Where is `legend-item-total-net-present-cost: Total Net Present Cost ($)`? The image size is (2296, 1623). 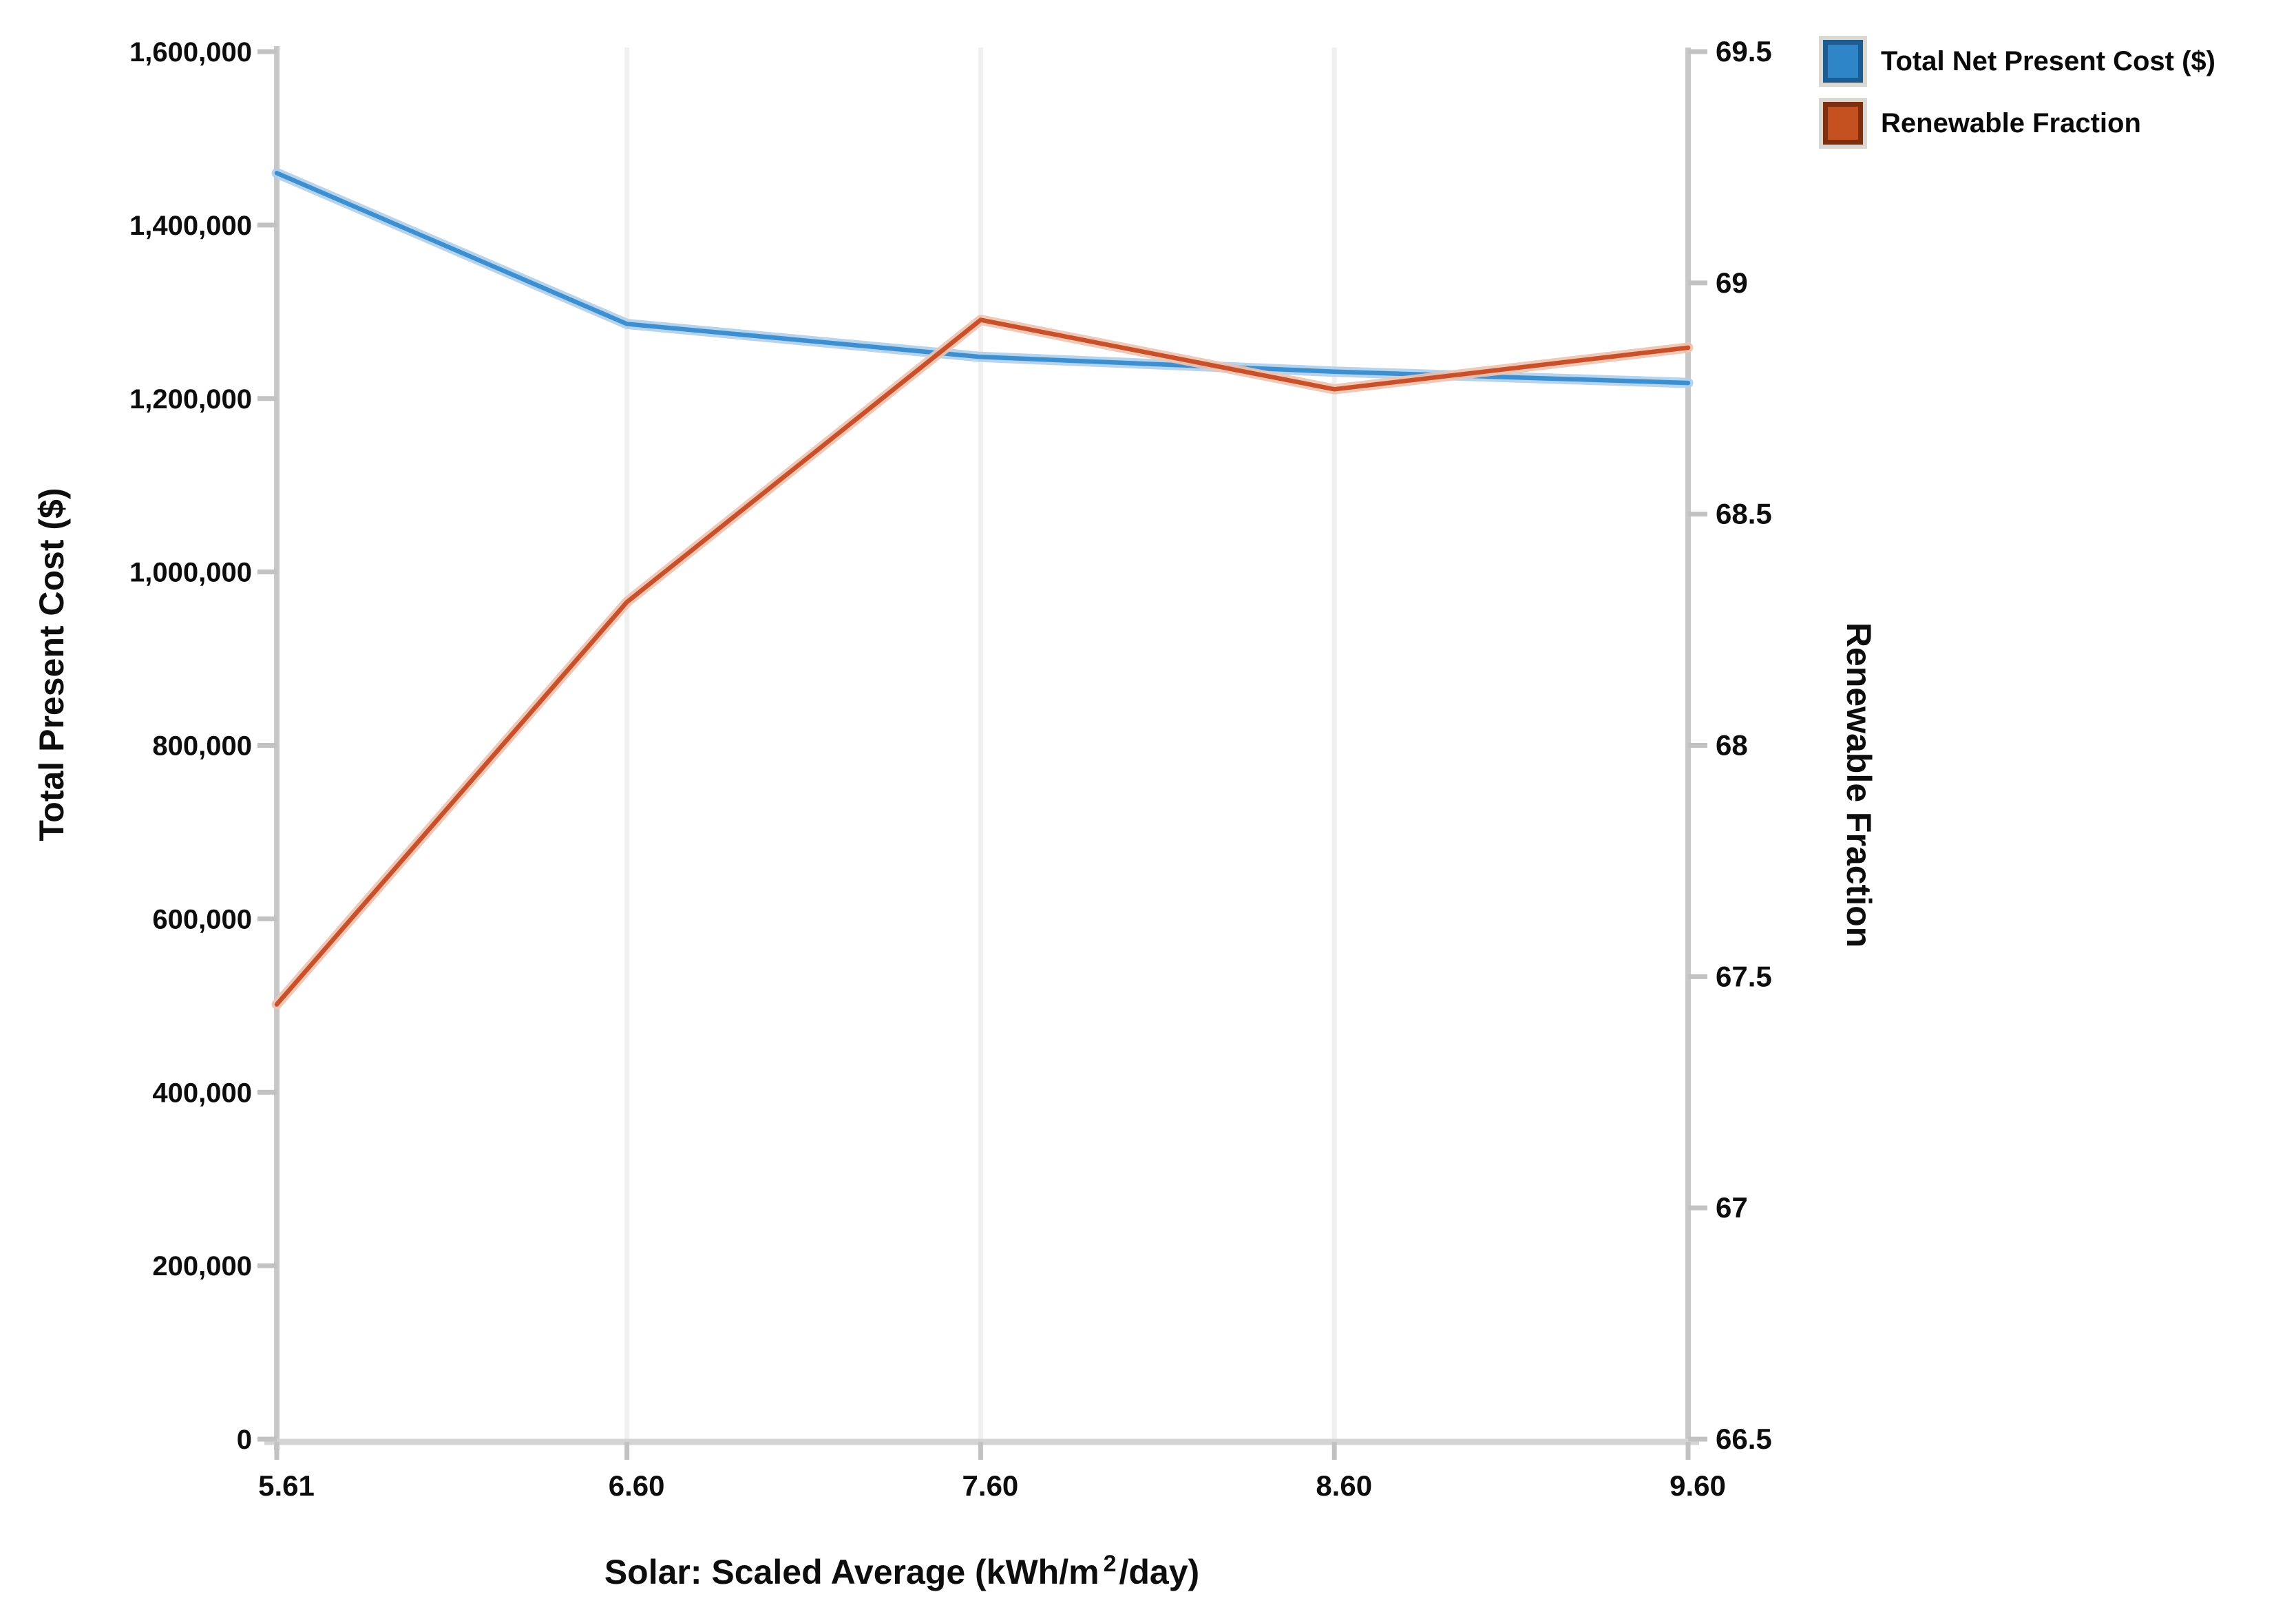 legend-item-total-net-present-cost: Total Net Present Cost ($) is located at coordinates (2019, 62).